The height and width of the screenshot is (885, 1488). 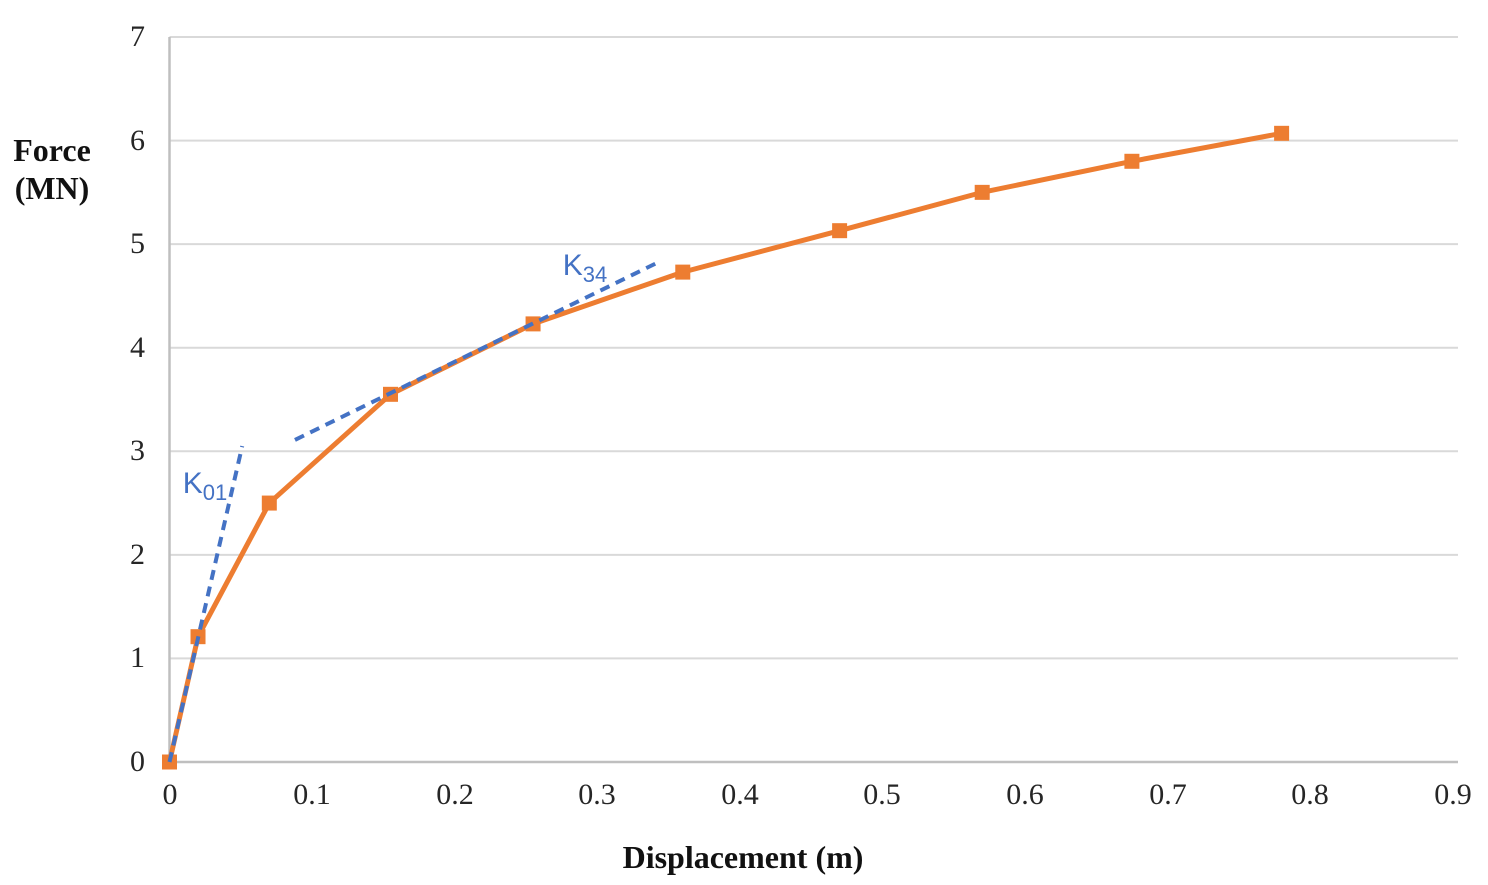 What do you see at coordinates (137, 243) in the screenshot?
I see `y-tick-label-5: 5` at bounding box center [137, 243].